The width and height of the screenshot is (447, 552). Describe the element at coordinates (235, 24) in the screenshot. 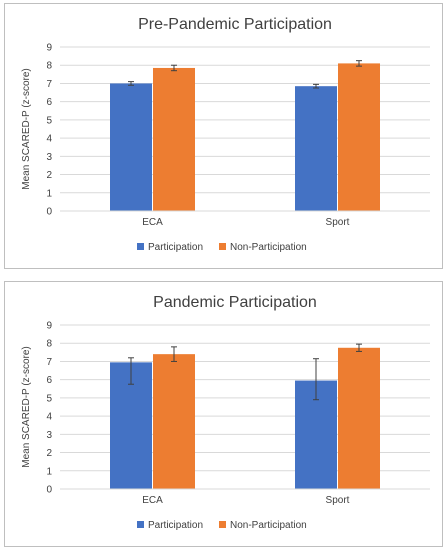

I see `chart-title: Pre-Pandemic Participation` at that location.